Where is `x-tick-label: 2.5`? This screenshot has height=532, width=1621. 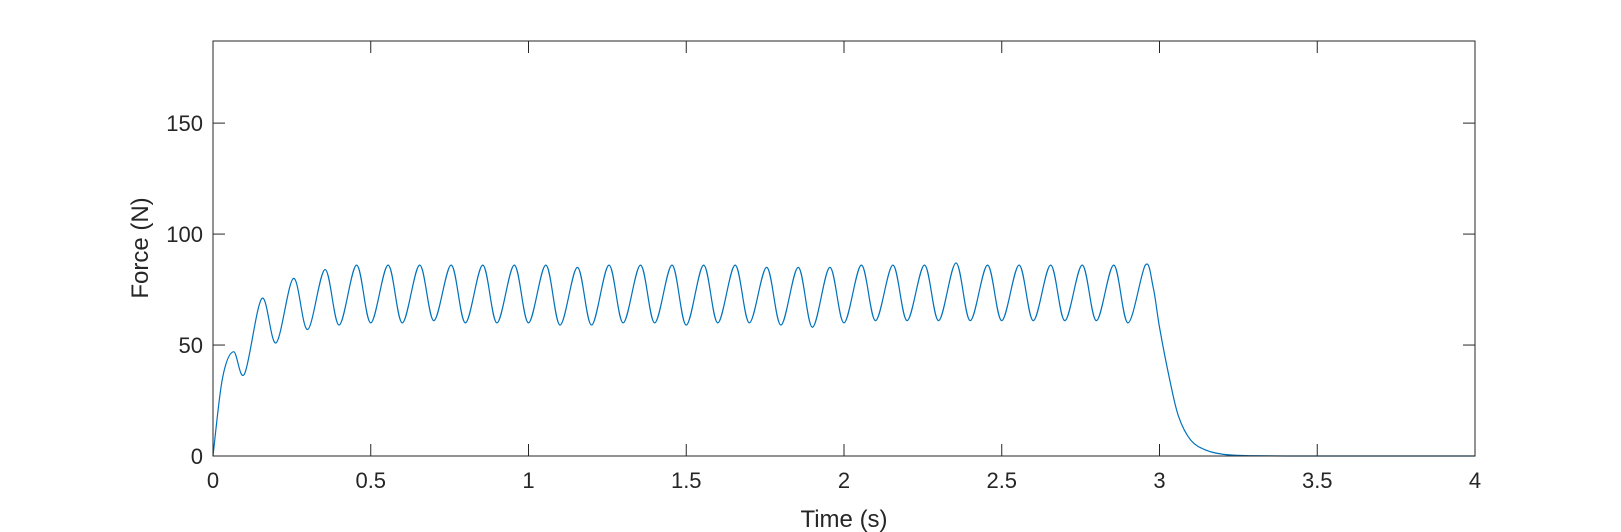 x-tick-label: 2.5 is located at coordinates (1001, 480).